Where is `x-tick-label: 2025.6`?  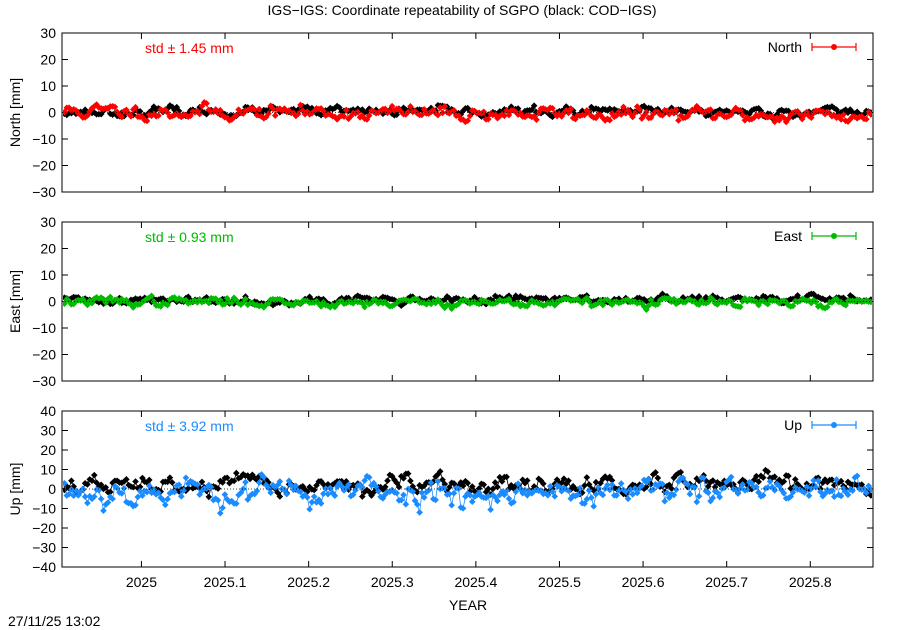 x-tick-label: 2025.6 is located at coordinates (643, 582).